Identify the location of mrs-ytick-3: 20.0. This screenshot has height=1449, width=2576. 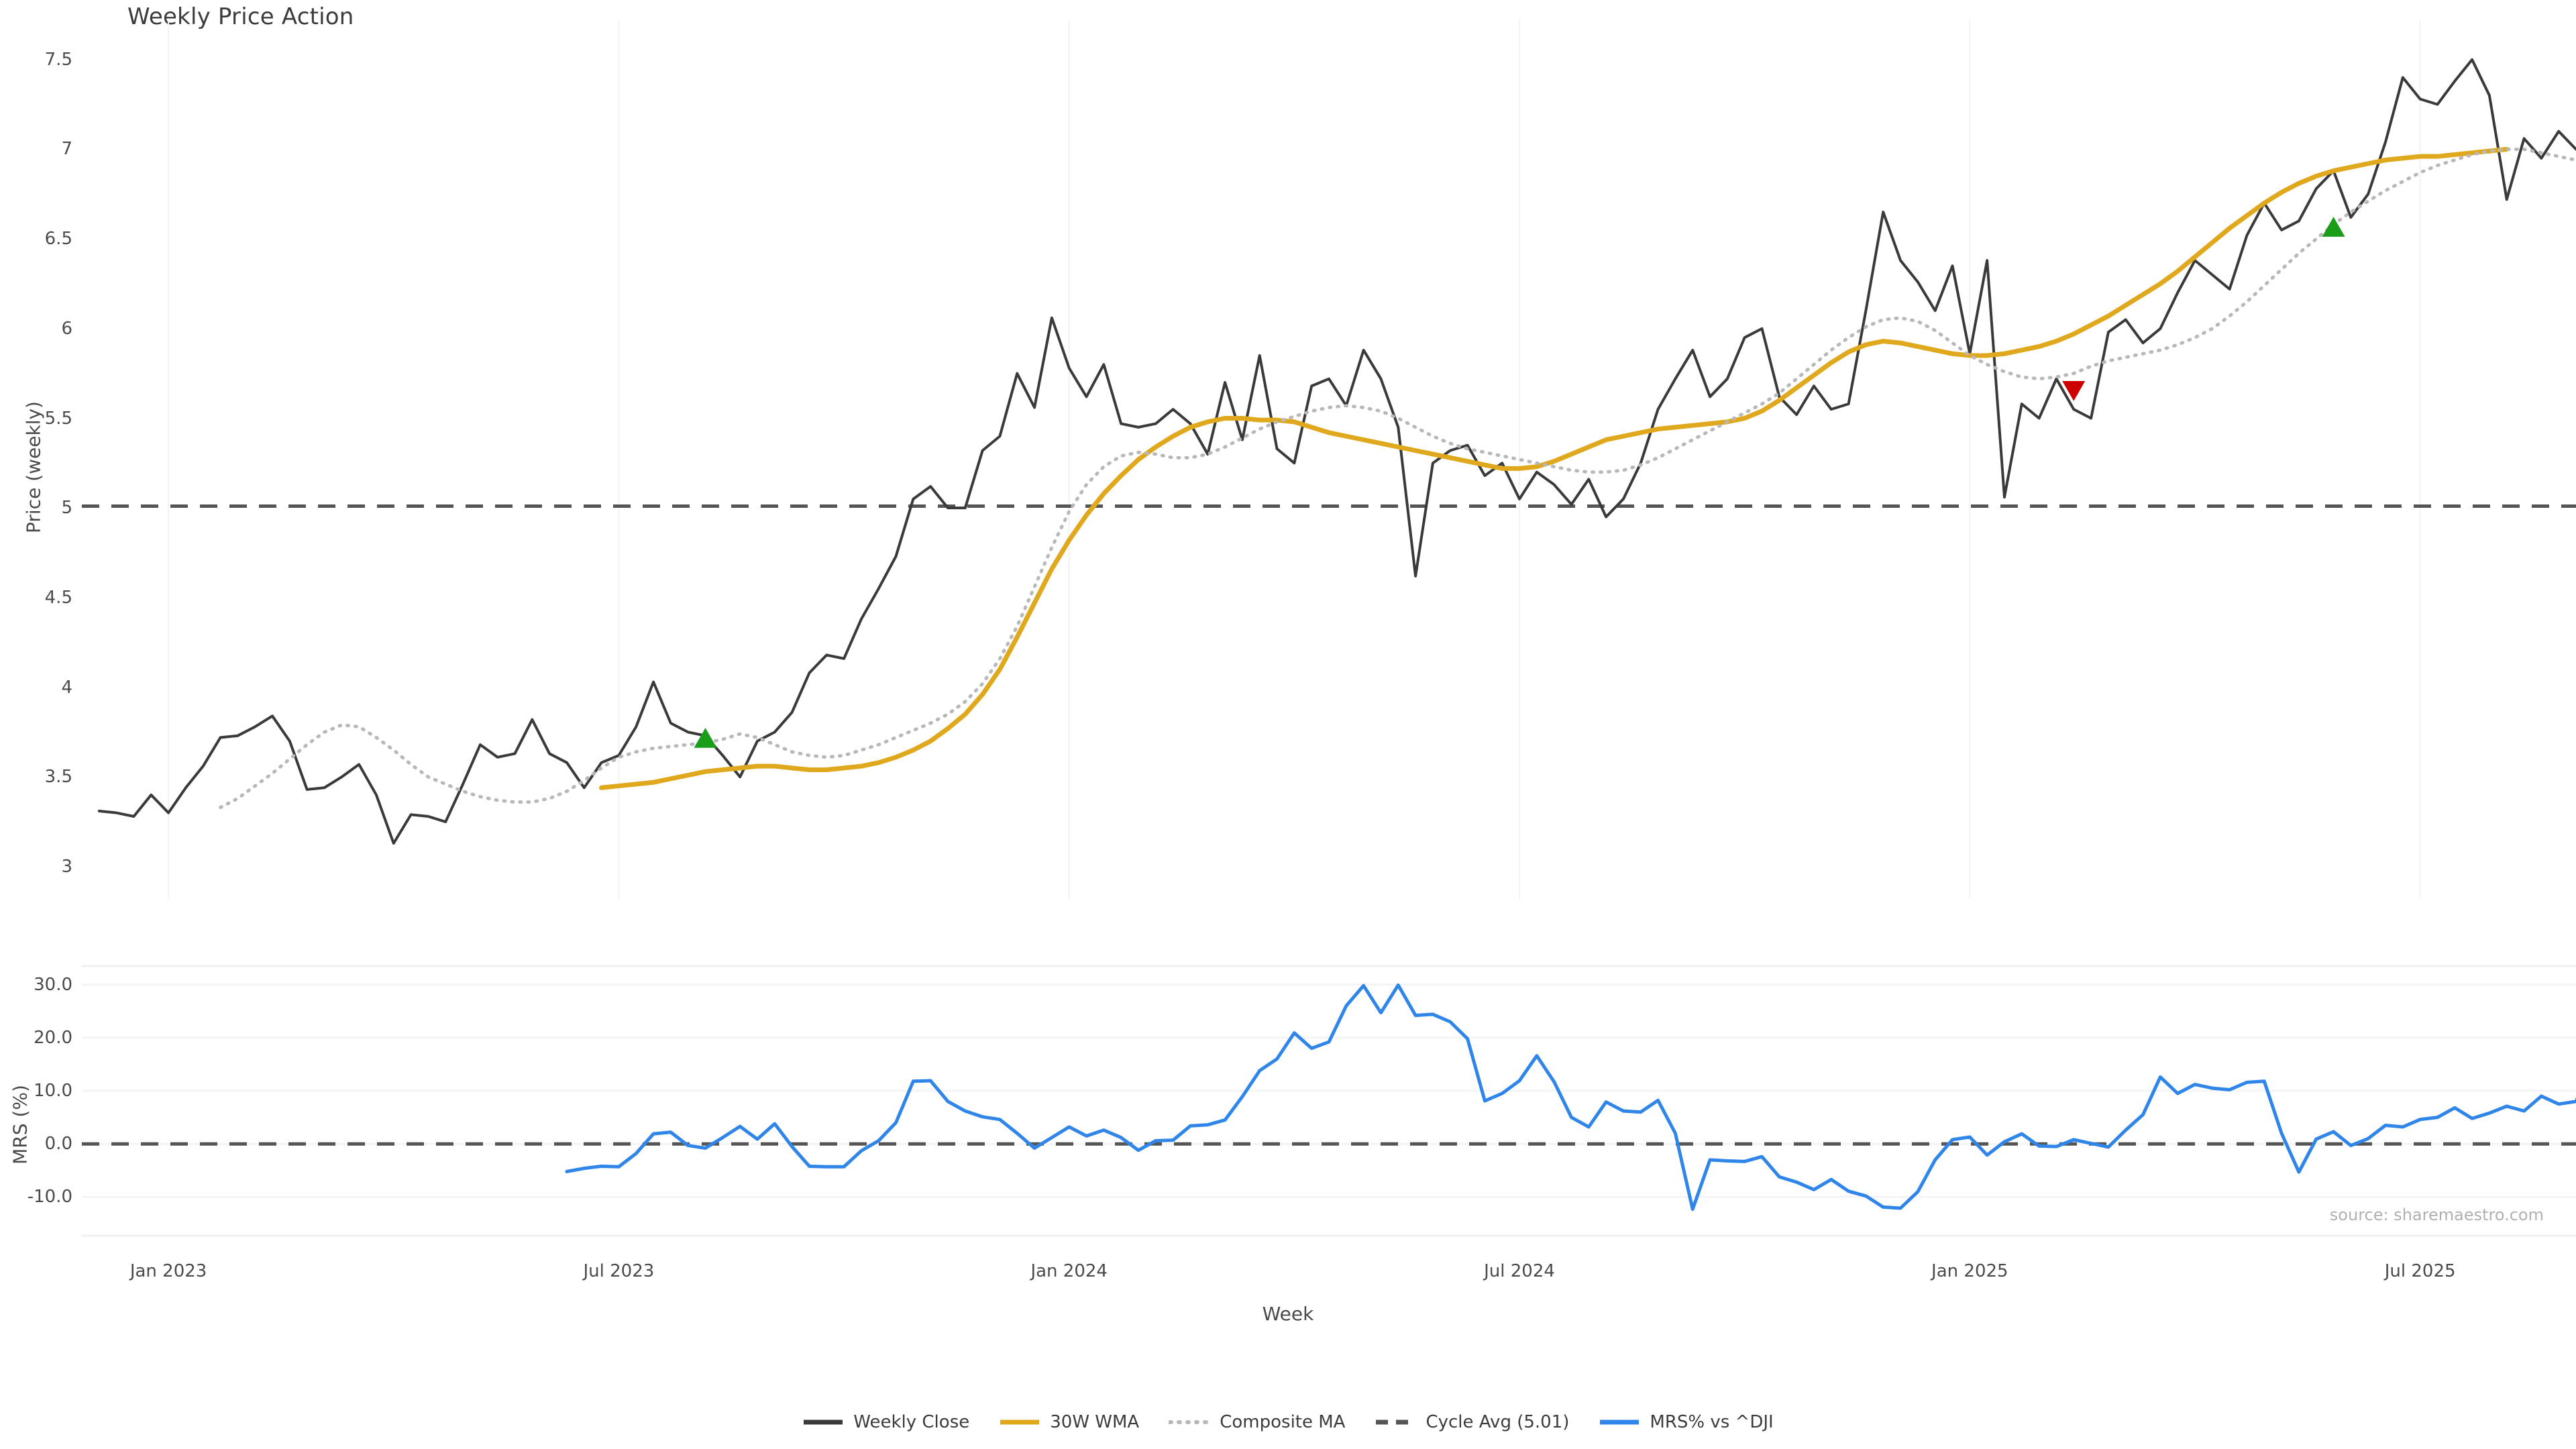
(53, 1037).